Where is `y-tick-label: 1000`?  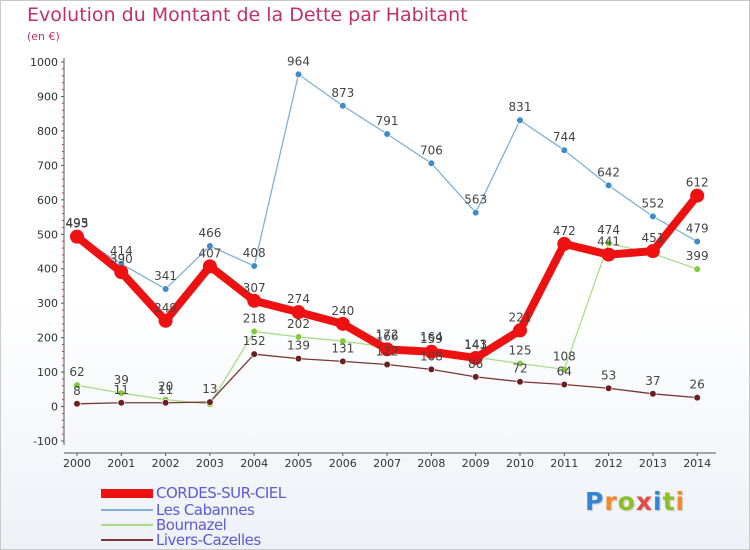 y-tick-label: 1000 is located at coordinates (44, 62).